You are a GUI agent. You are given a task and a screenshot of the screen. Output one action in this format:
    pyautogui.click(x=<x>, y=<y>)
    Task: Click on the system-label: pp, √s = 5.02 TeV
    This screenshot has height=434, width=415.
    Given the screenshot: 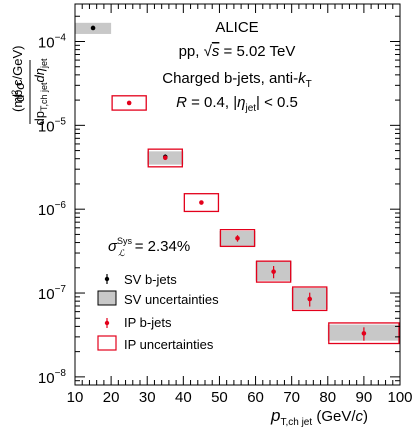 What is the action you would take?
    pyautogui.click(x=237, y=51)
    